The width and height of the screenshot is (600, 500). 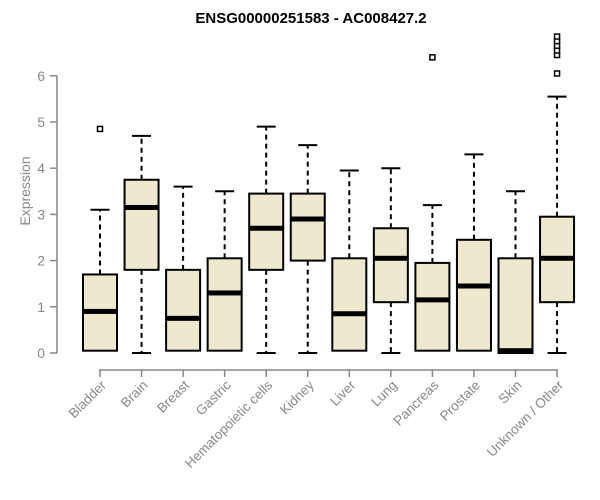 What do you see at coordinates (173, 396) in the screenshot?
I see `x-tick-label-breast: Breast` at bounding box center [173, 396].